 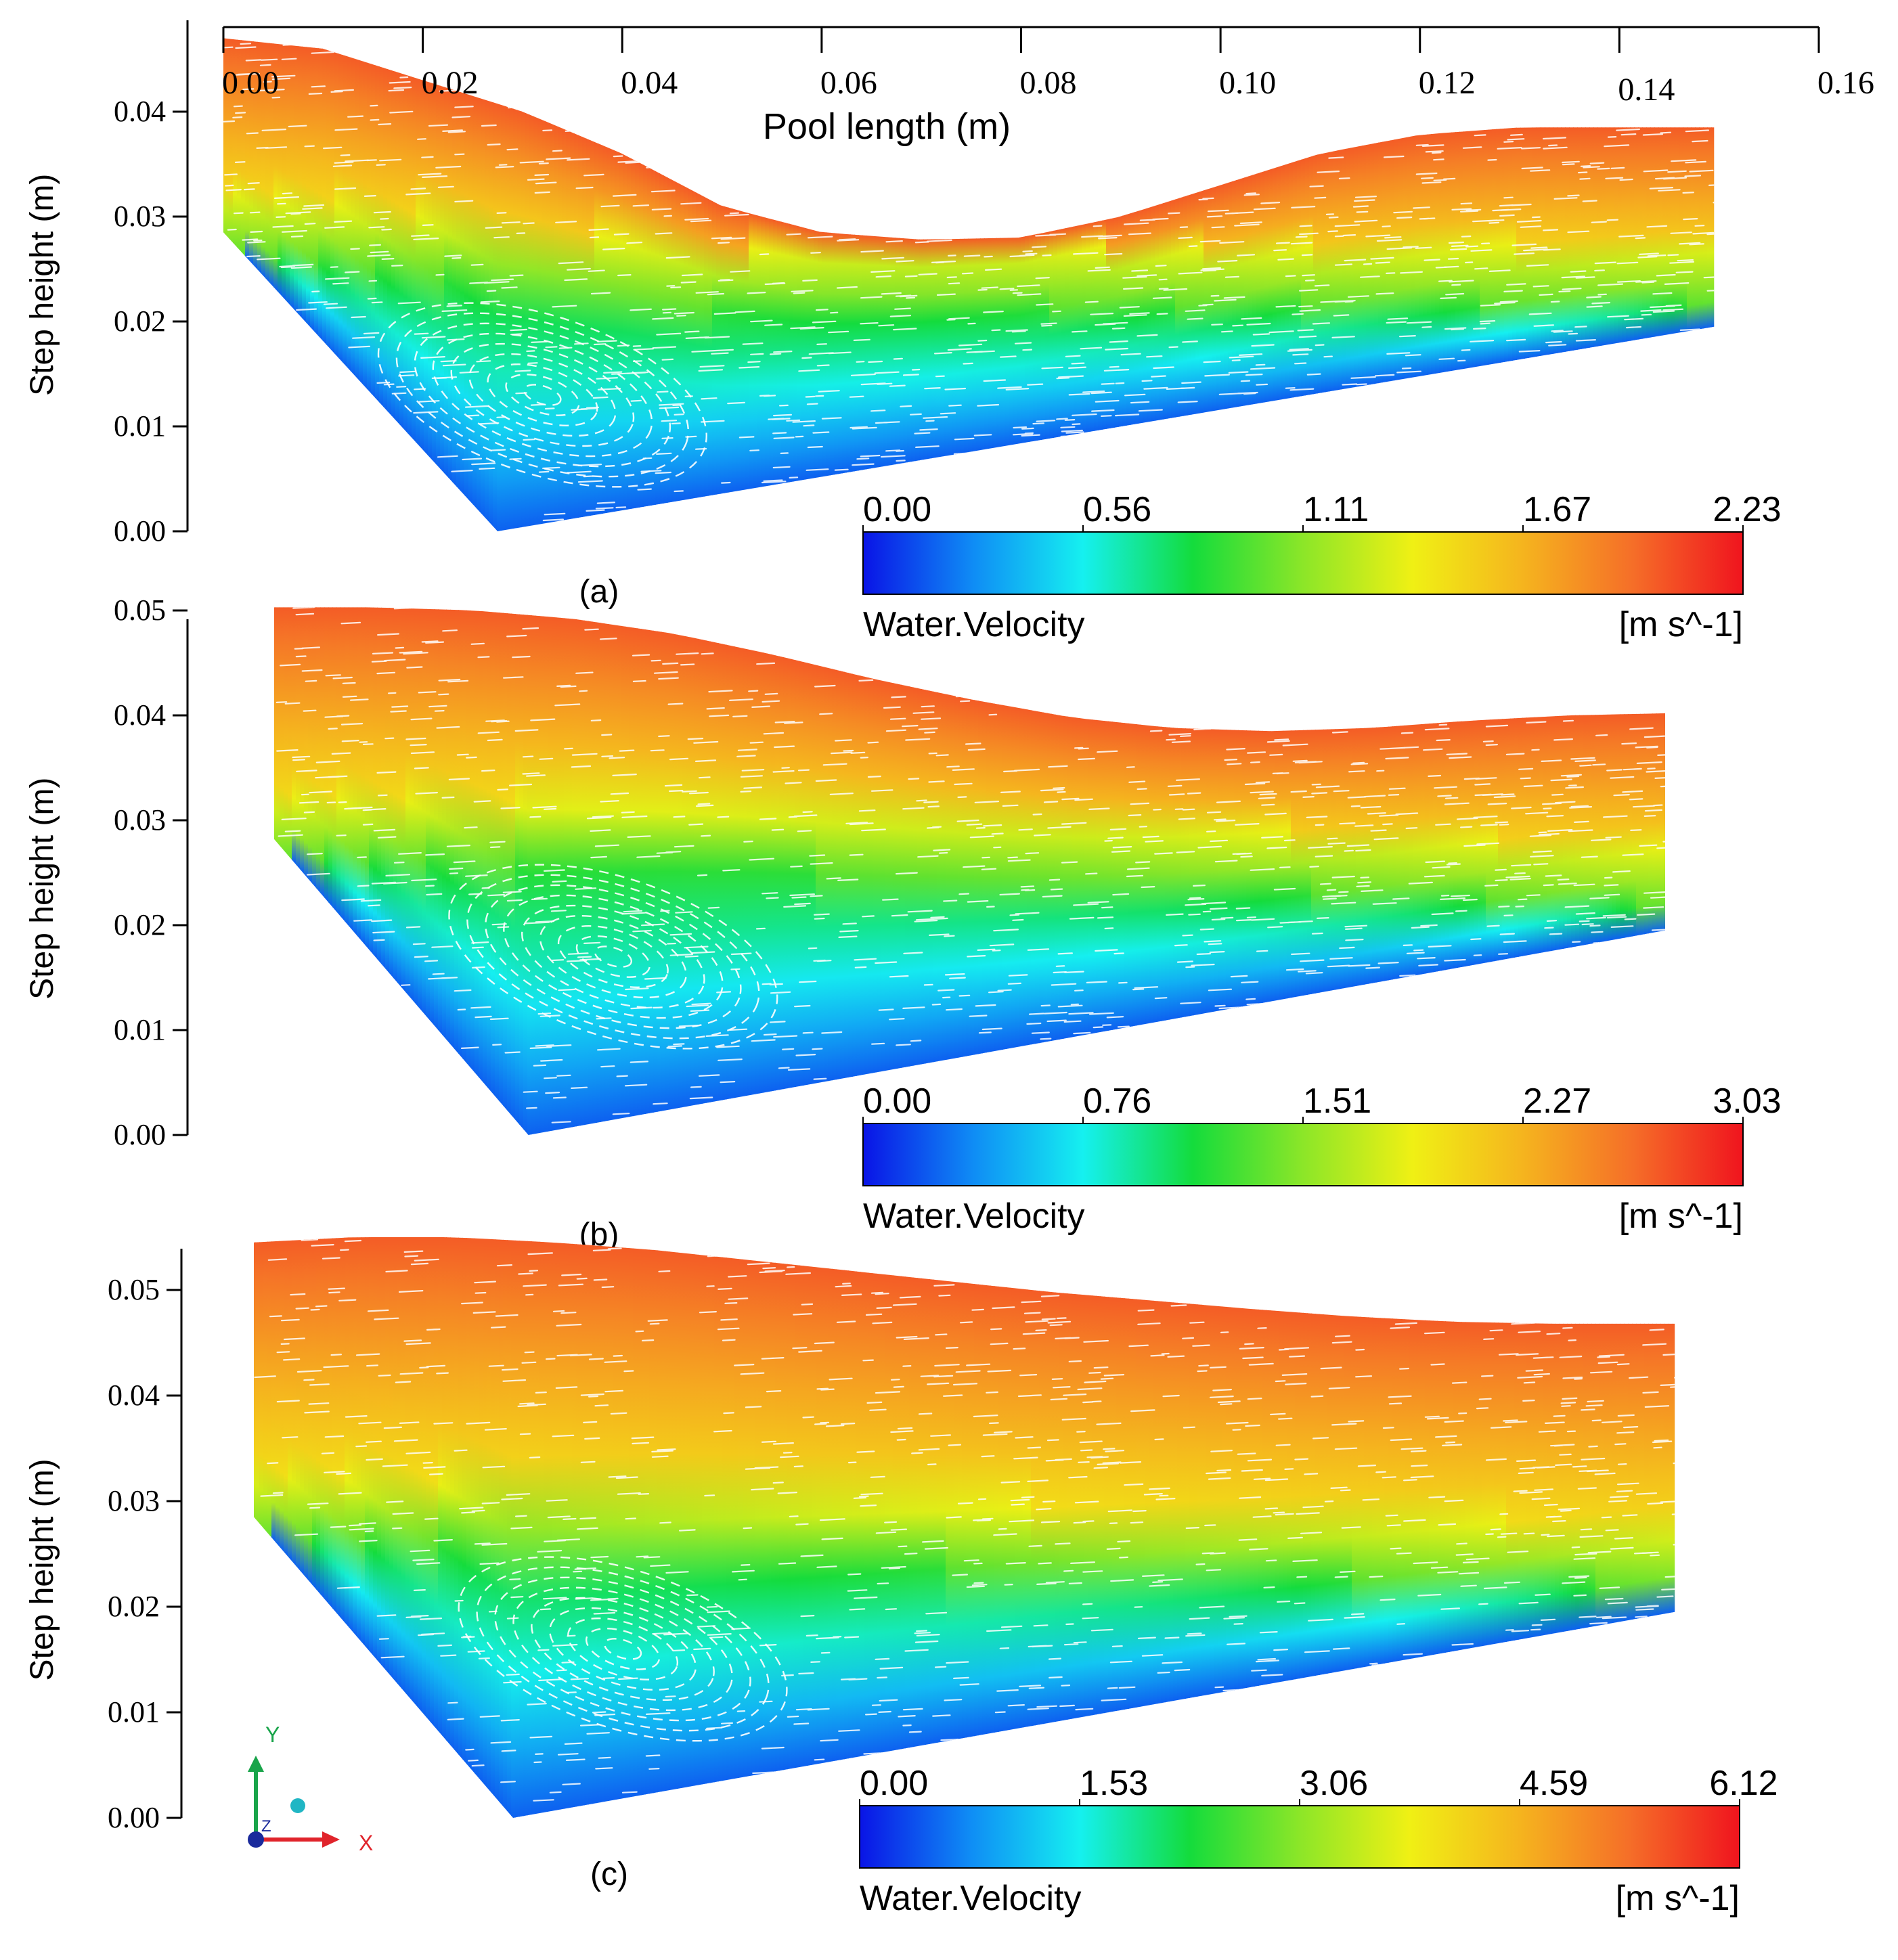 What do you see at coordinates (887, 126) in the screenshot?
I see `x-axis-title: Pool length (m)` at bounding box center [887, 126].